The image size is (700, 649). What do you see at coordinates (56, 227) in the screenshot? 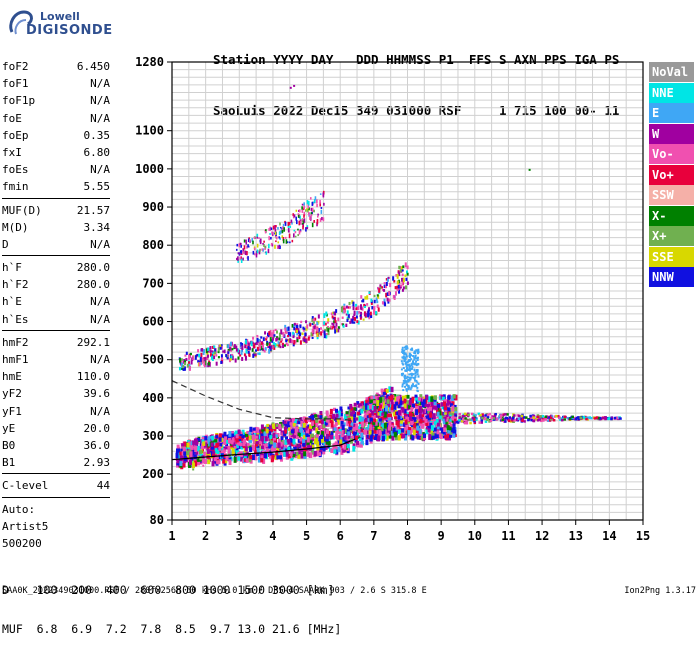
I see `parameter-row: M(D) 3.34` at bounding box center [56, 227].